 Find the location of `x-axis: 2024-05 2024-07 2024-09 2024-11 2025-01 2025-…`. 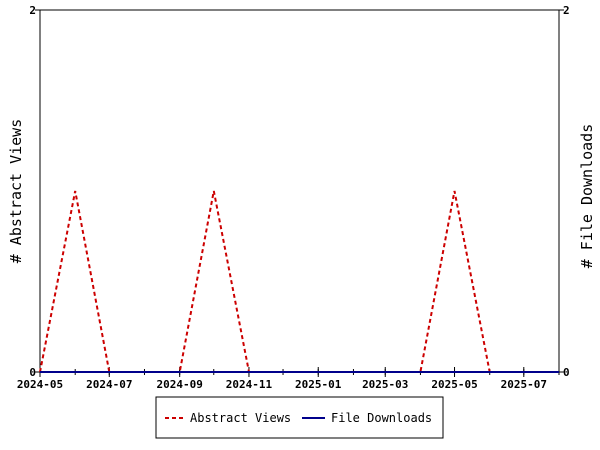

x-axis: 2024-05 2024-07 2024-09 2024-11 2025-01 2025-… is located at coordinates (288, 379).